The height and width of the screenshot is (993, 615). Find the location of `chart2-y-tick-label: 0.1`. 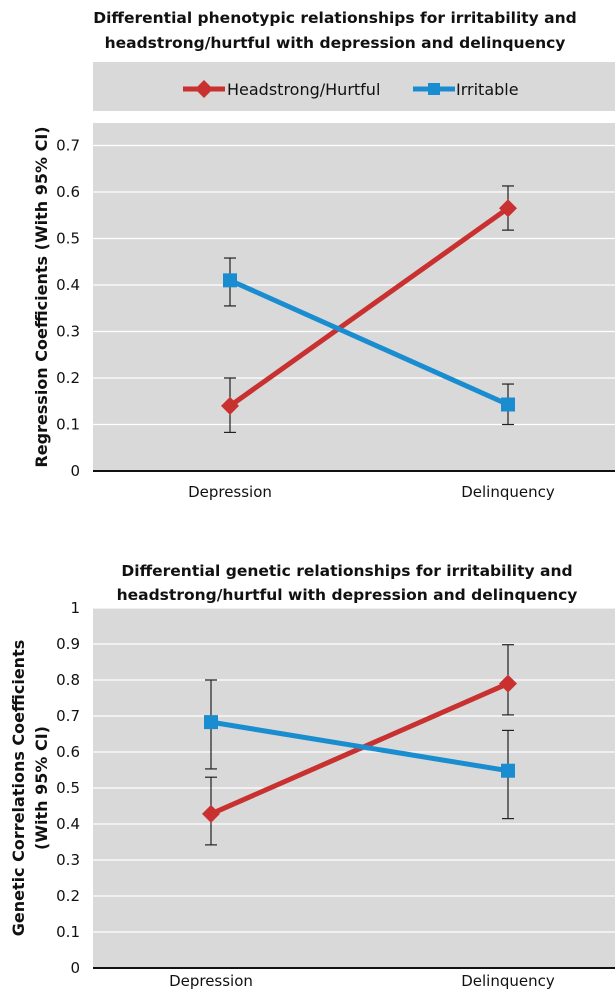

chart2-y-tick-label: 0.1 is located at coordinates (68, 932).